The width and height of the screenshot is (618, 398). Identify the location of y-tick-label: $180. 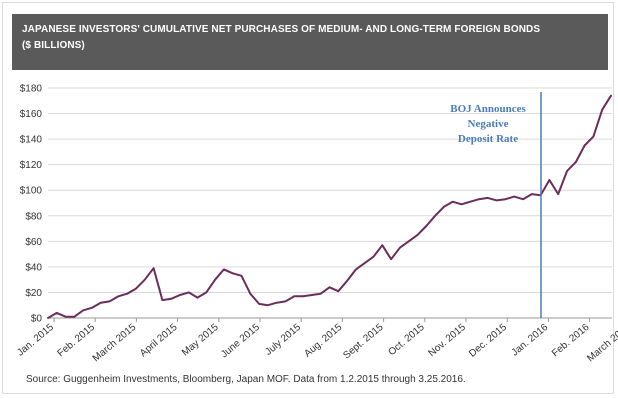
(31, 89).